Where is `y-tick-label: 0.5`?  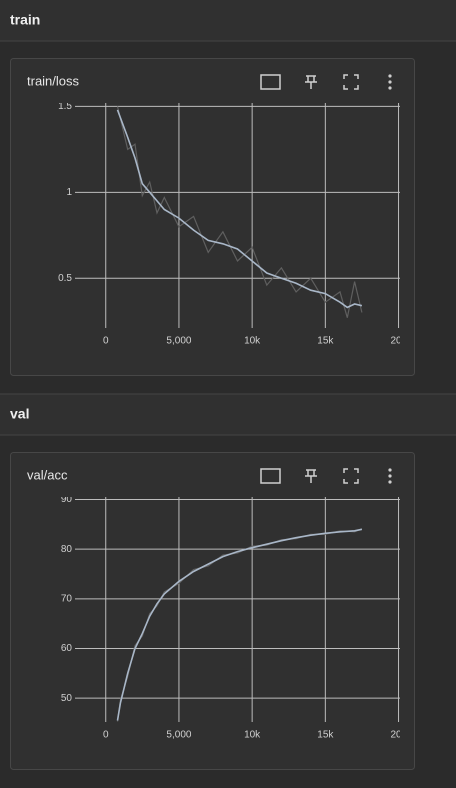 y-tick-label: 0.5 is located at coordinates (65, 278).